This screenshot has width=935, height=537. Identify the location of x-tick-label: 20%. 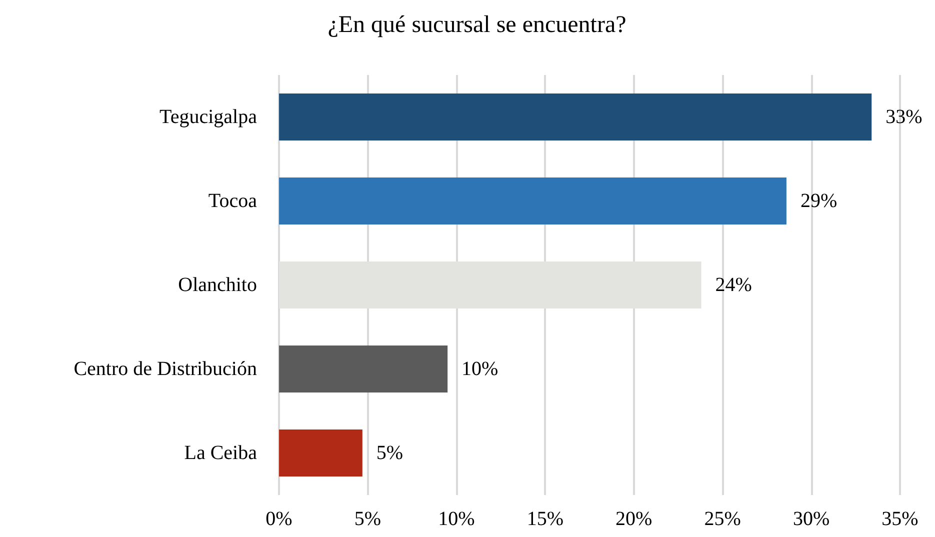
(634, 519).